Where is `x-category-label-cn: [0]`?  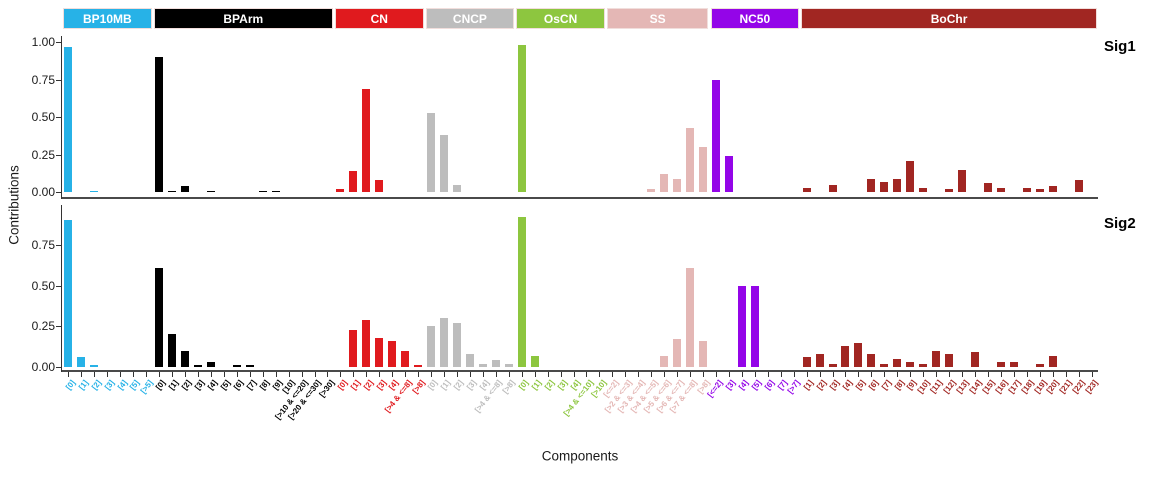 x-category-label-cn: [0] is located at coordinates (342, 385).